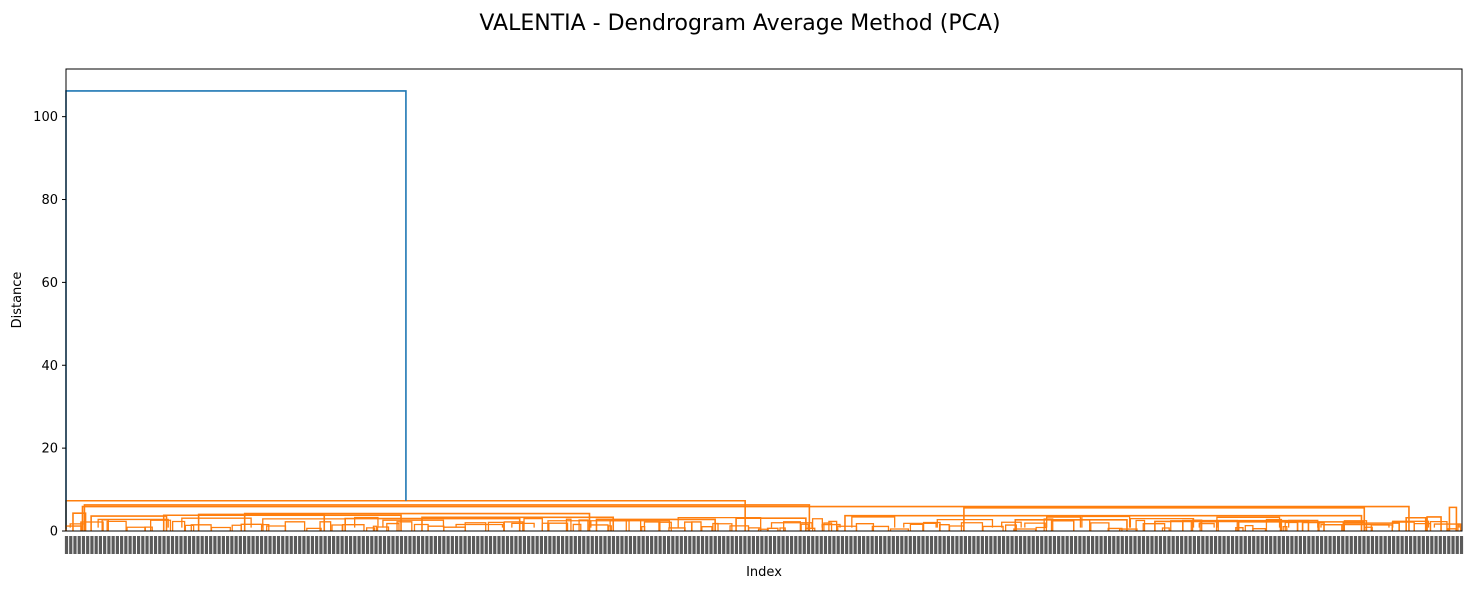 This screenshot has height=592, width=1473. I want to click on x-axis-label: Index, so click(764, 572).